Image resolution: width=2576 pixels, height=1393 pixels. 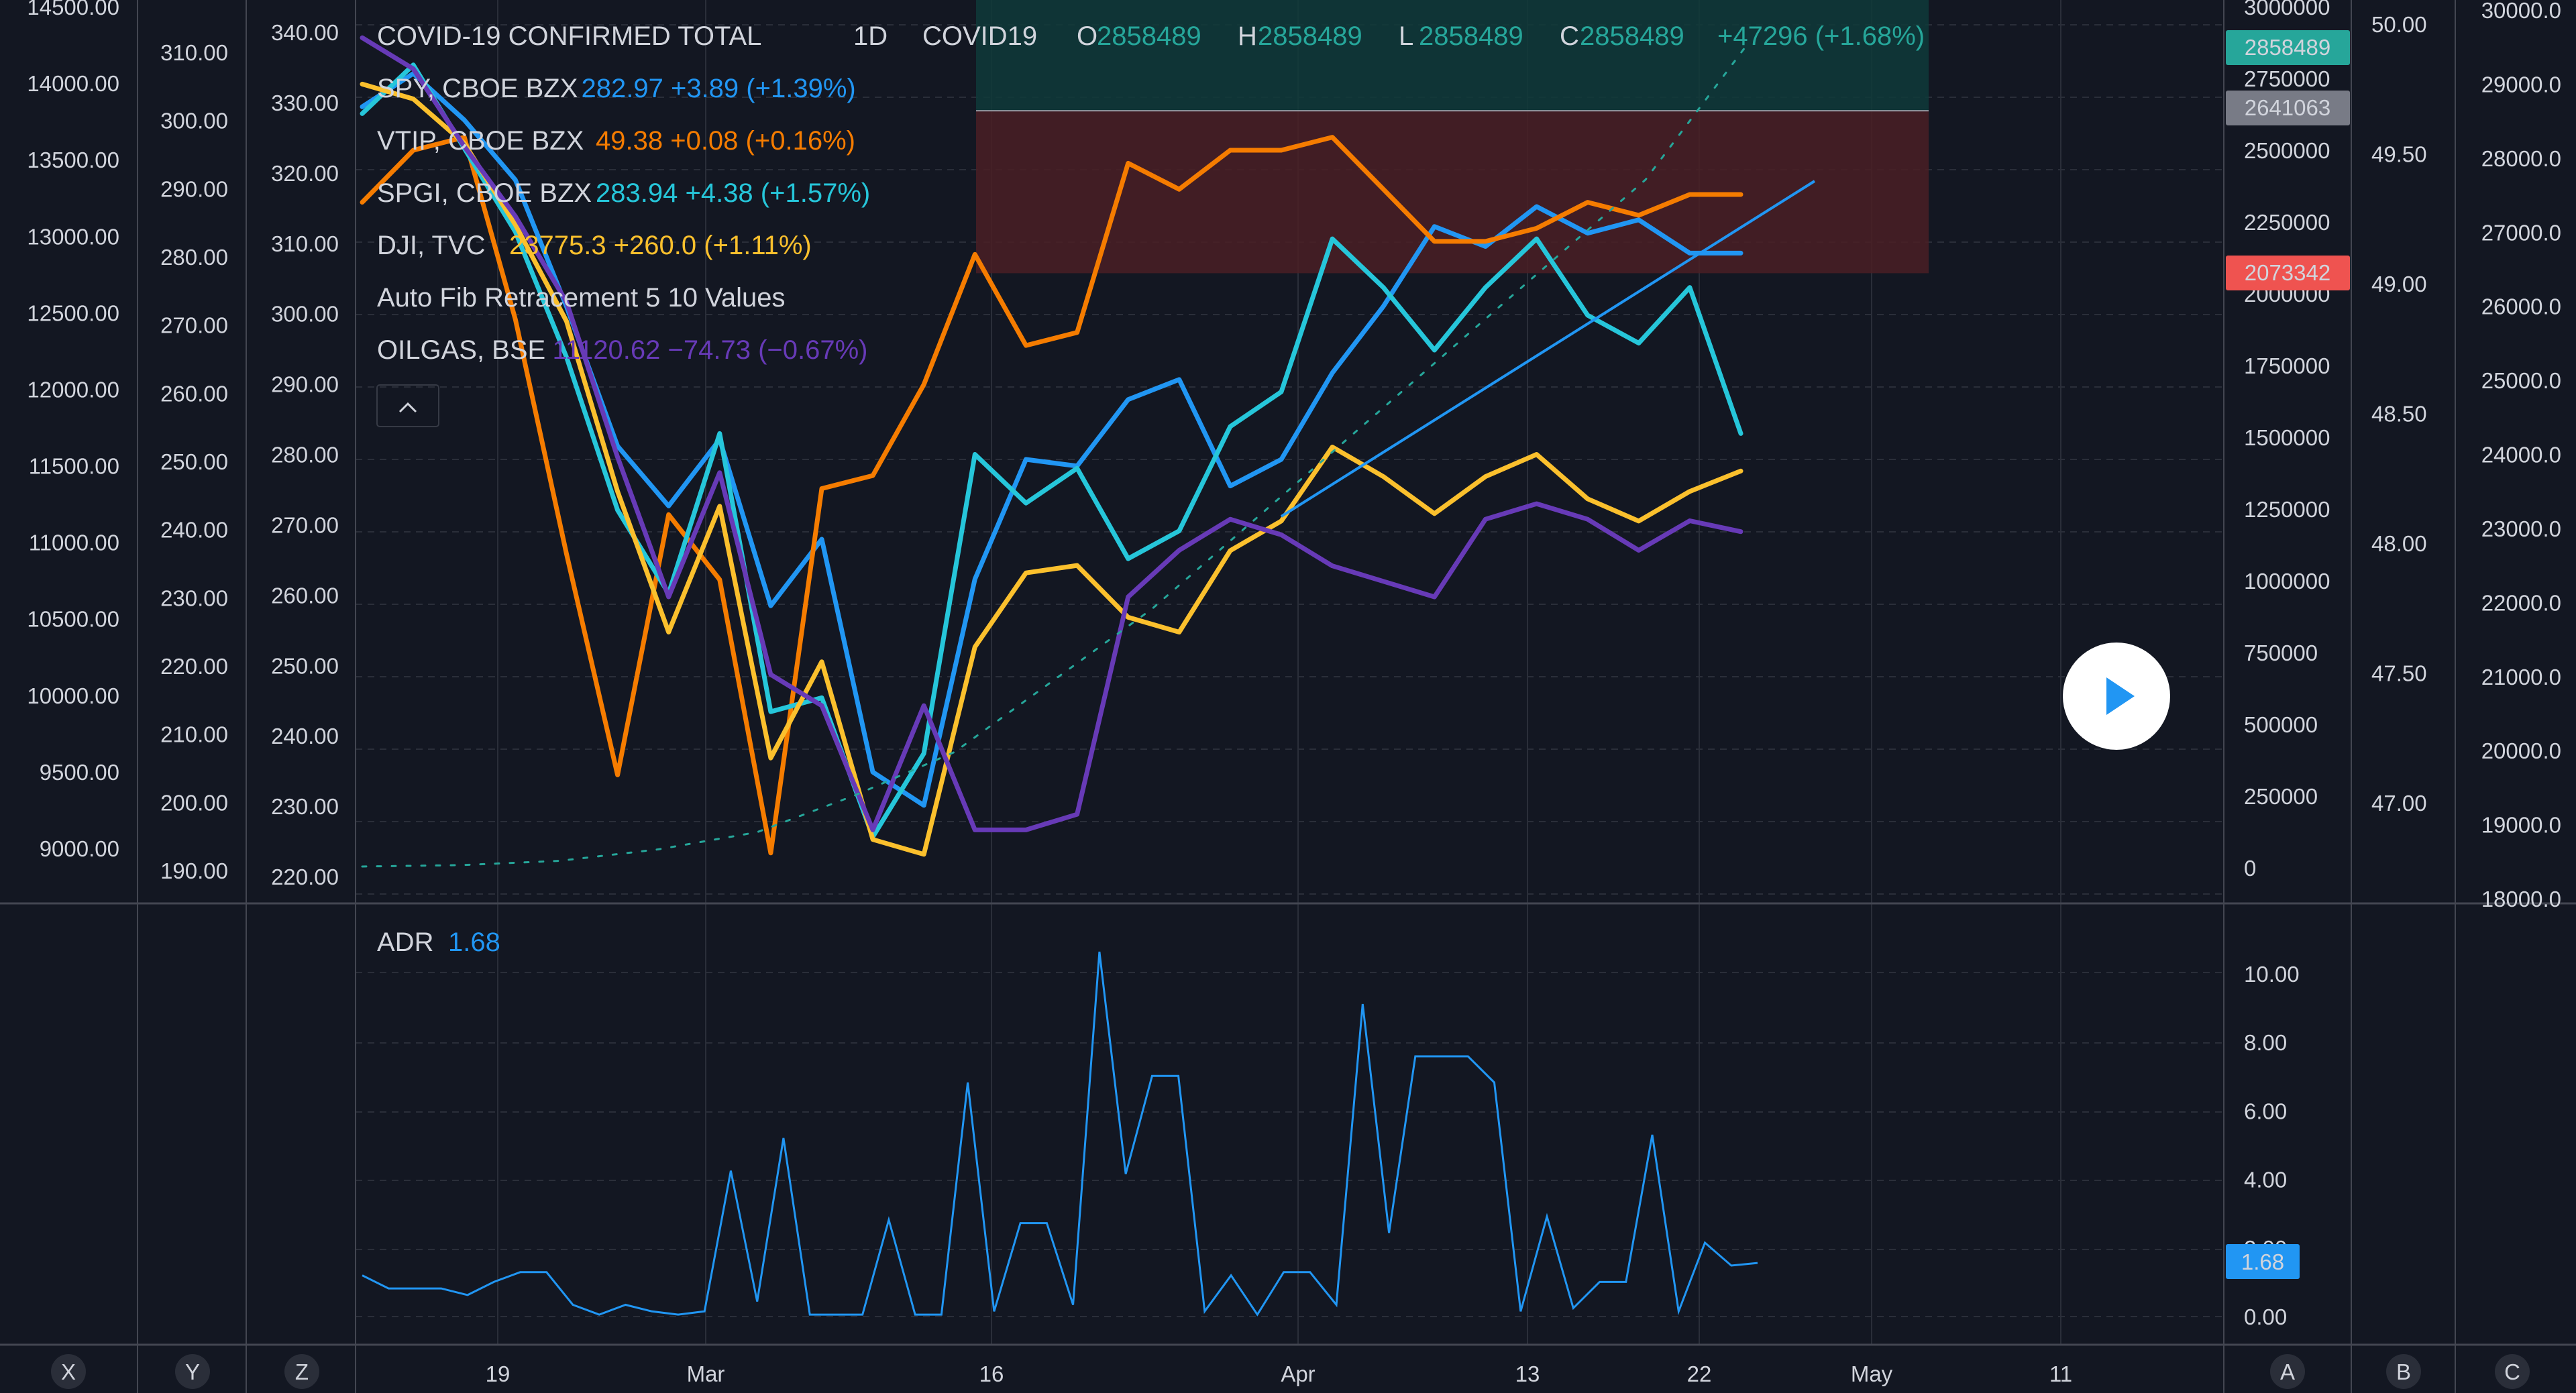 I want to click on header-source: COVID19, so click(x=979, y=36).